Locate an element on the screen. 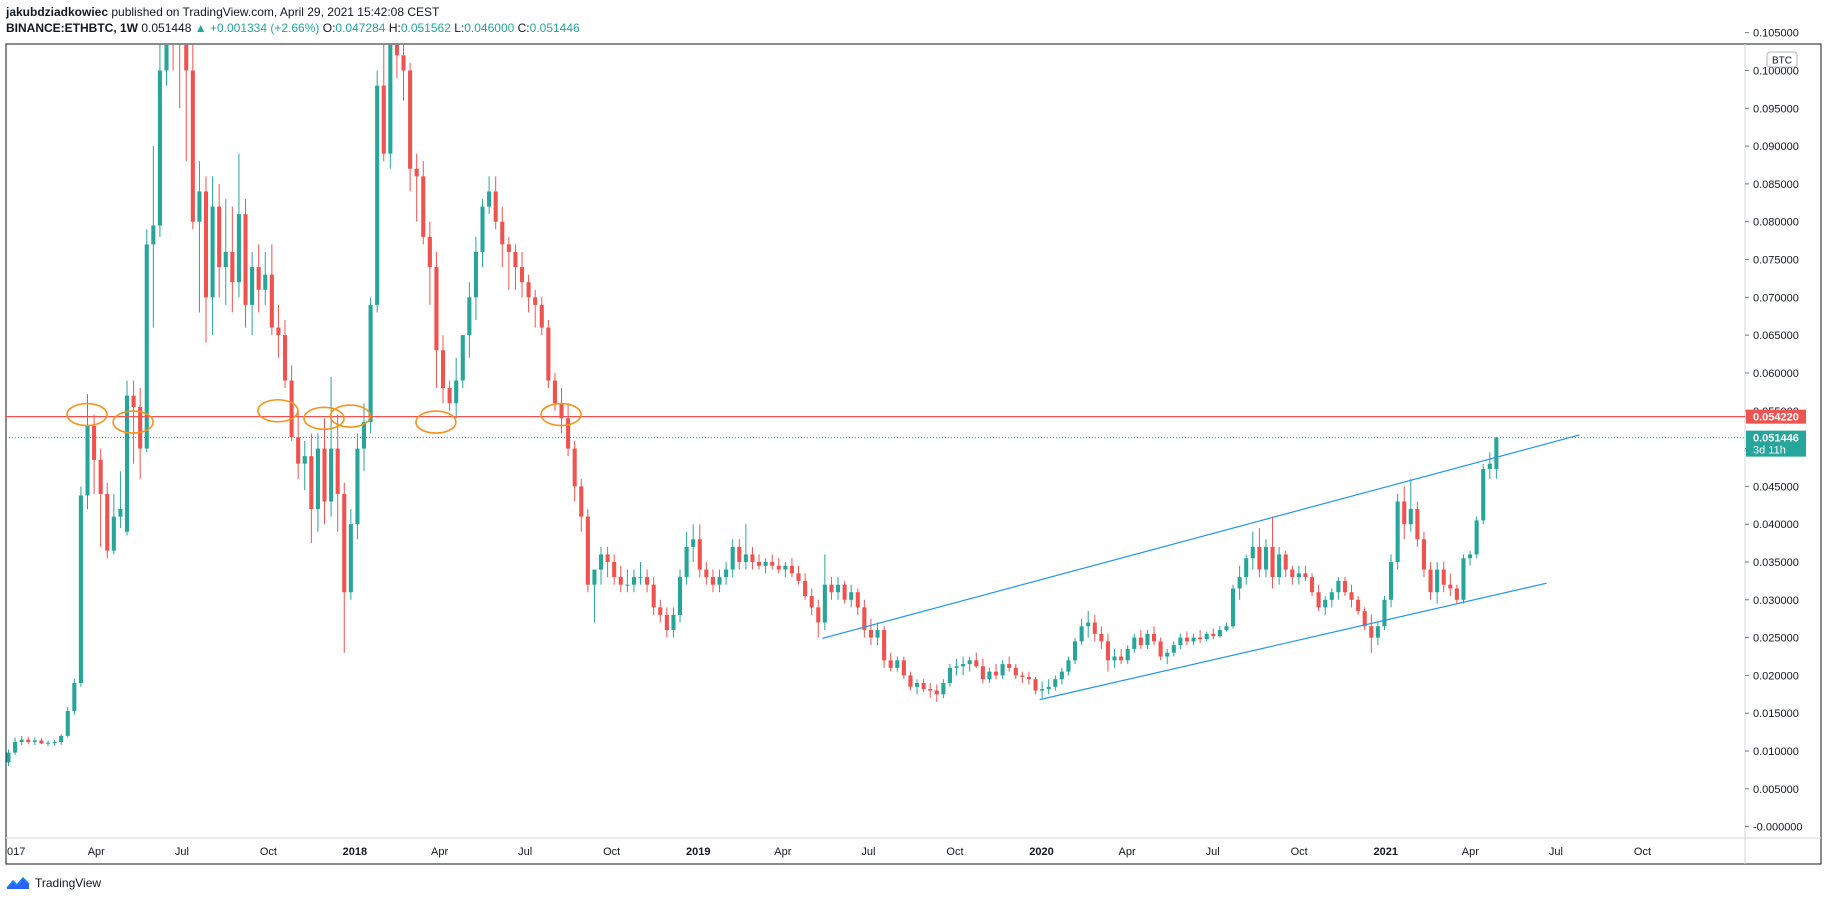  x-tick-label: 2021 is located at coordinates (1385, 852).